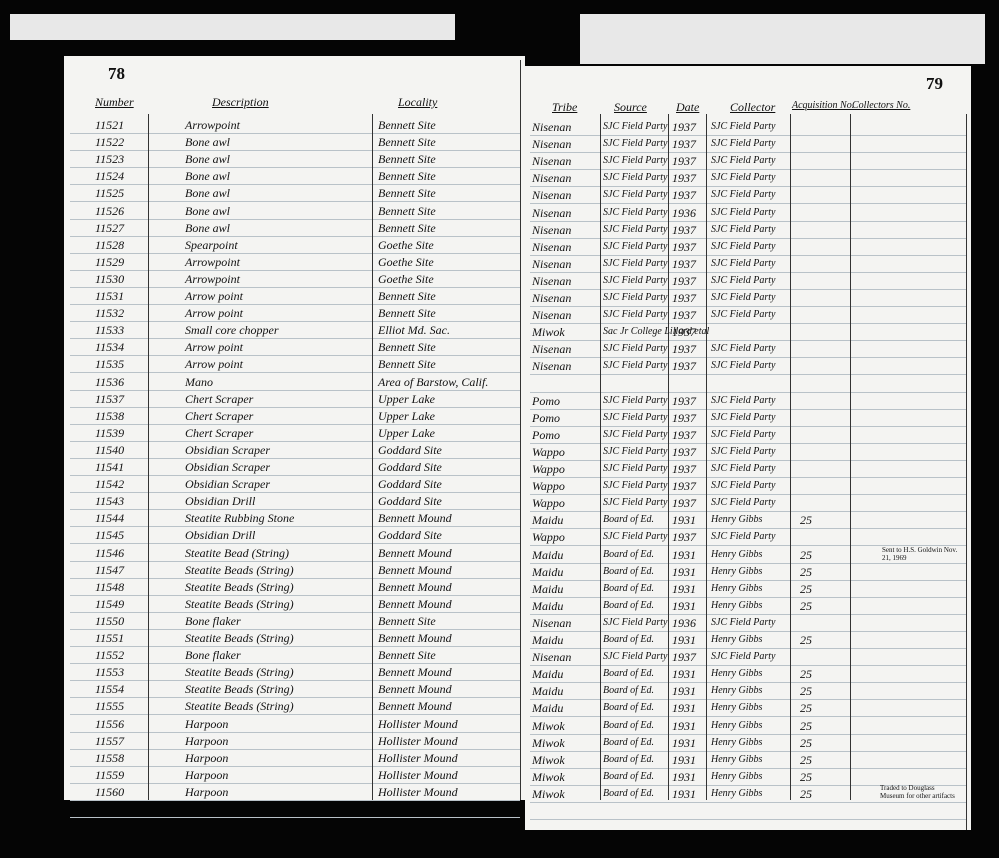 Image resolution: width=999 pixels, height=858 pixels. What do you see at coordinates (410, 535) in the screenshot?
I see `table-cell: Goddard Site` at bounding box center [410, 535].